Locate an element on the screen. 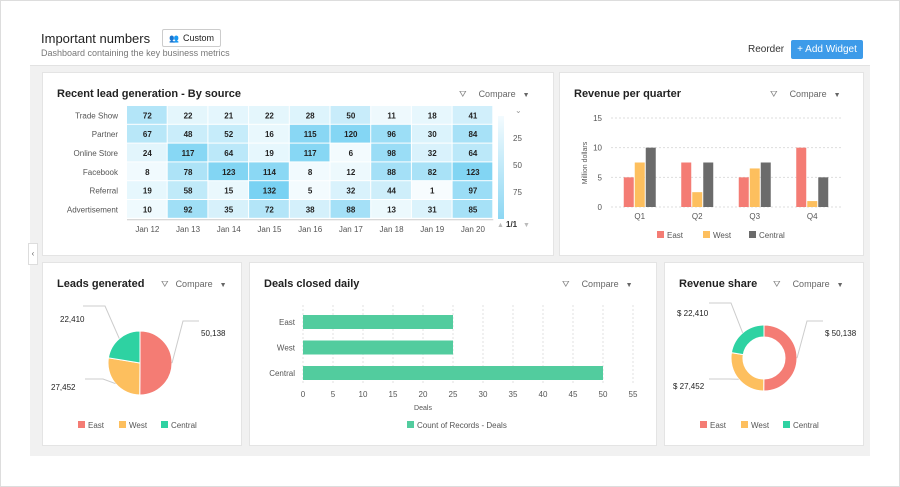 This screenshot has width=900, height=487. add-widget-button: + Add Widget is located at coordinates (827, 49).